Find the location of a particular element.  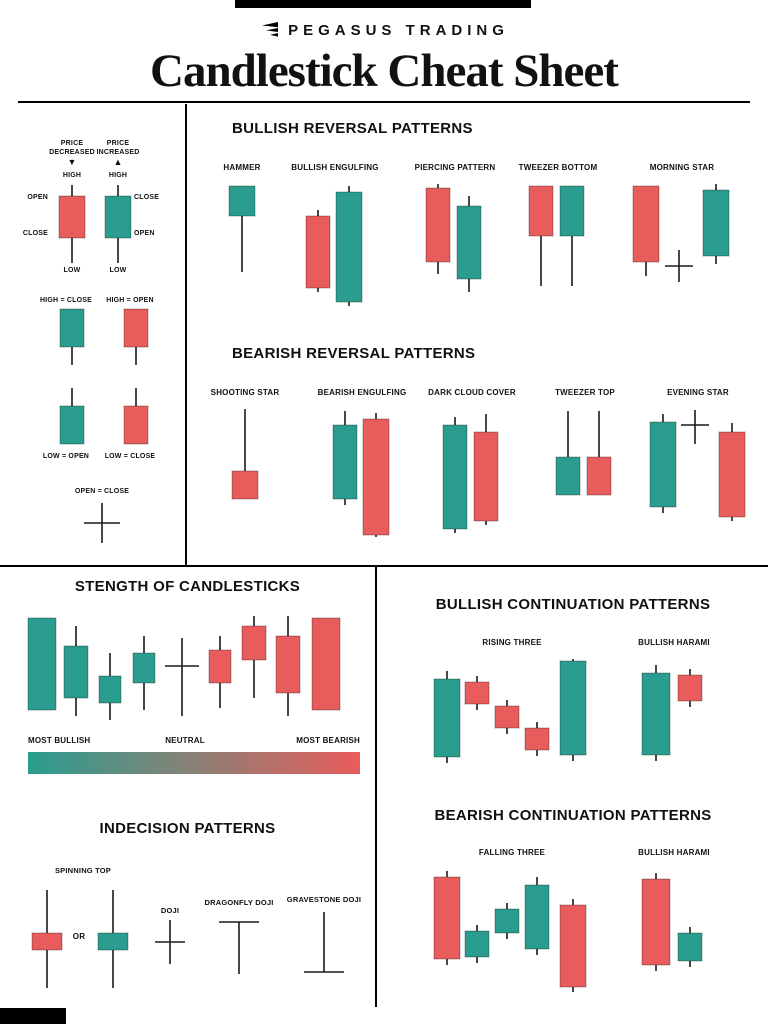

pattern-tweezer-bottom: TWEEZER BOTTOM is located at coordinates (558, 228).